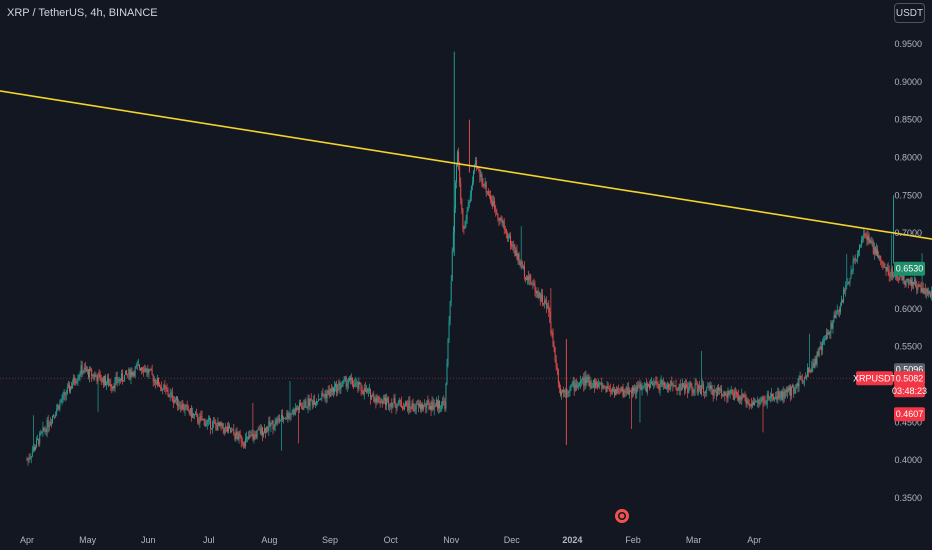 The width and height of the screenshot is (932, 550). Describe the element at coordinates (909, 13) in the screenshot. I see `currency-button: USDT` at that location.